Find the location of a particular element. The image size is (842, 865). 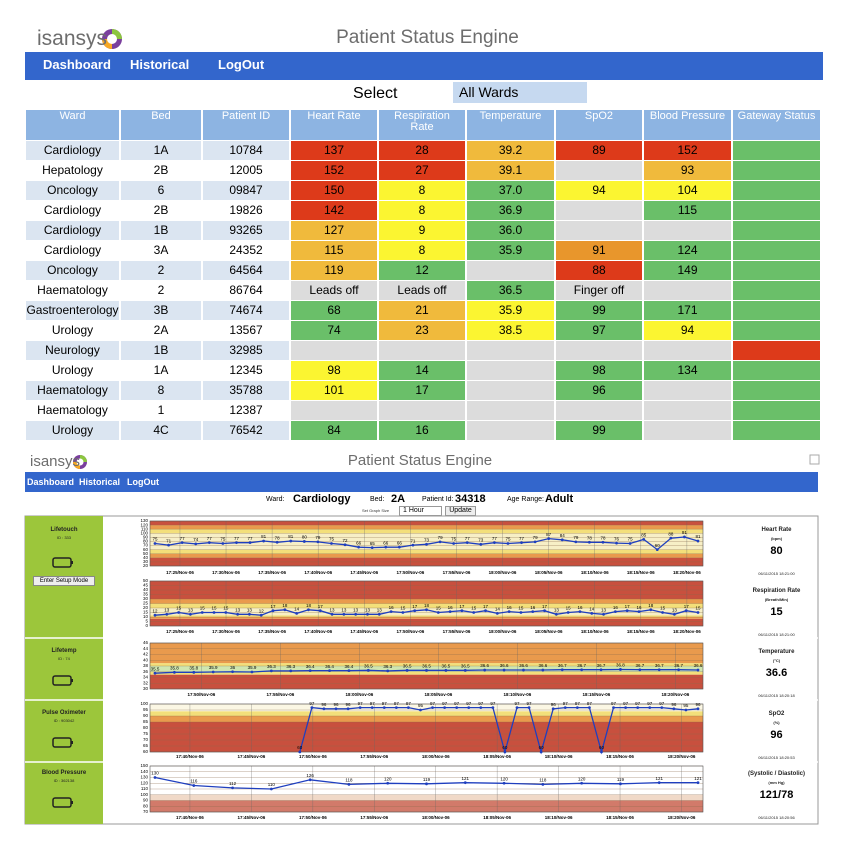

status-cell: 152 is located at coordinates (687, 150).